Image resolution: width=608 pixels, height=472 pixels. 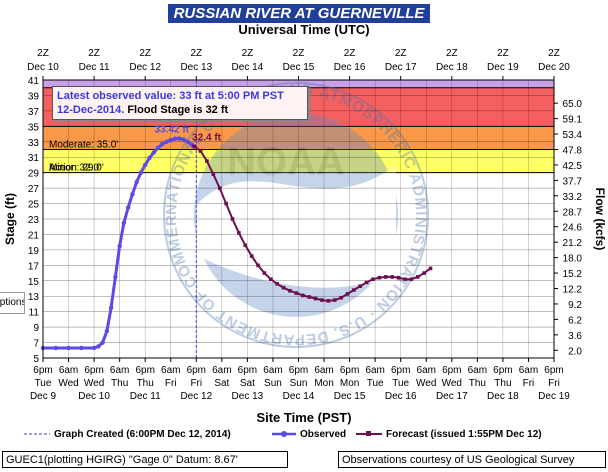 What do you see at coordinates (180, 110) in the screenshot?
I see `latest-line-2: 12-Dec-2014. Flood Stage is 32 ft` at bounding box center [180, 110].